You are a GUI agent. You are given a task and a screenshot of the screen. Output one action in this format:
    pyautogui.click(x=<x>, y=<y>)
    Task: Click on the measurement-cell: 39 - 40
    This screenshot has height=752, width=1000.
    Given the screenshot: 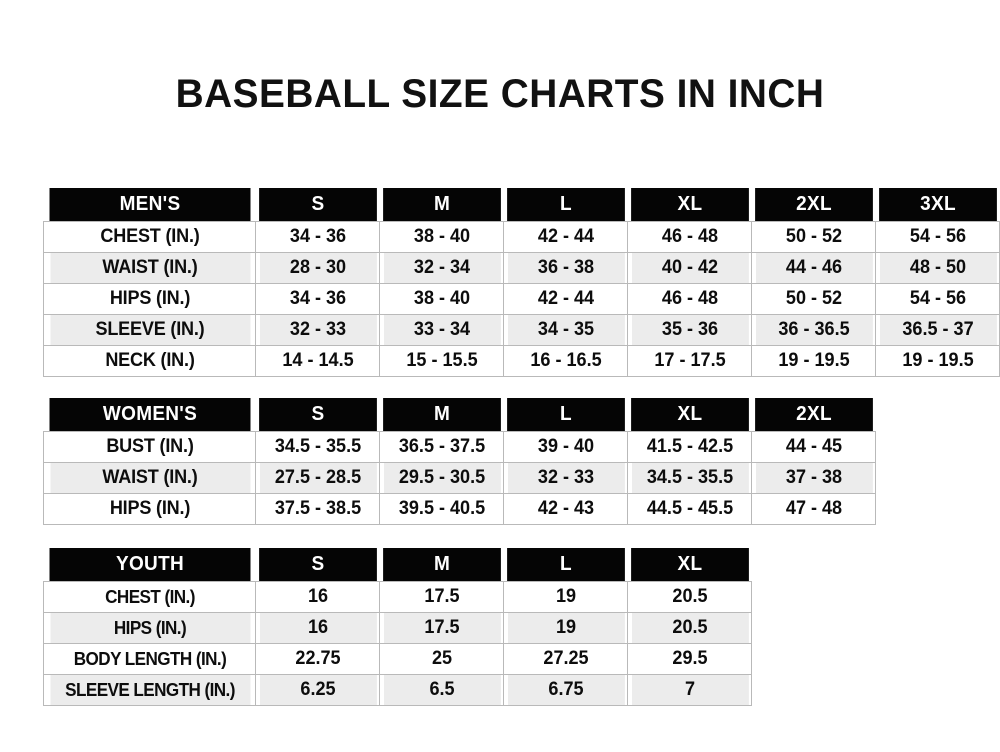 What is the action you would take?
    pyautogui.click(x=565, y=447)
    